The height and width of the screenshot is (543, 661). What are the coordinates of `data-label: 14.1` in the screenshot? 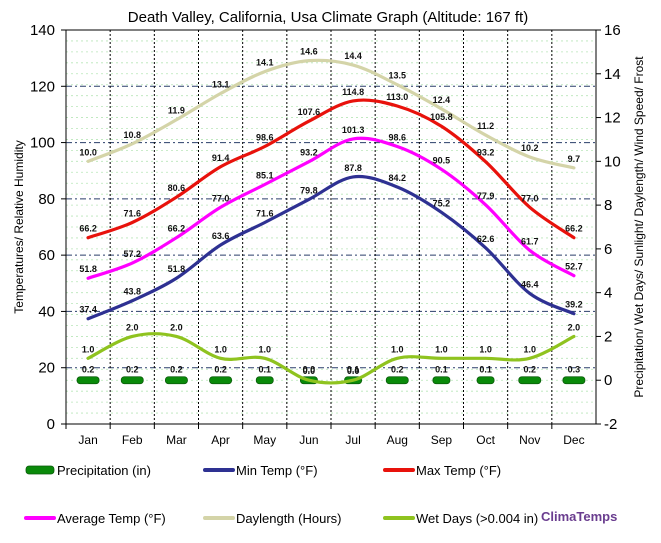 It's located at (265, 63).